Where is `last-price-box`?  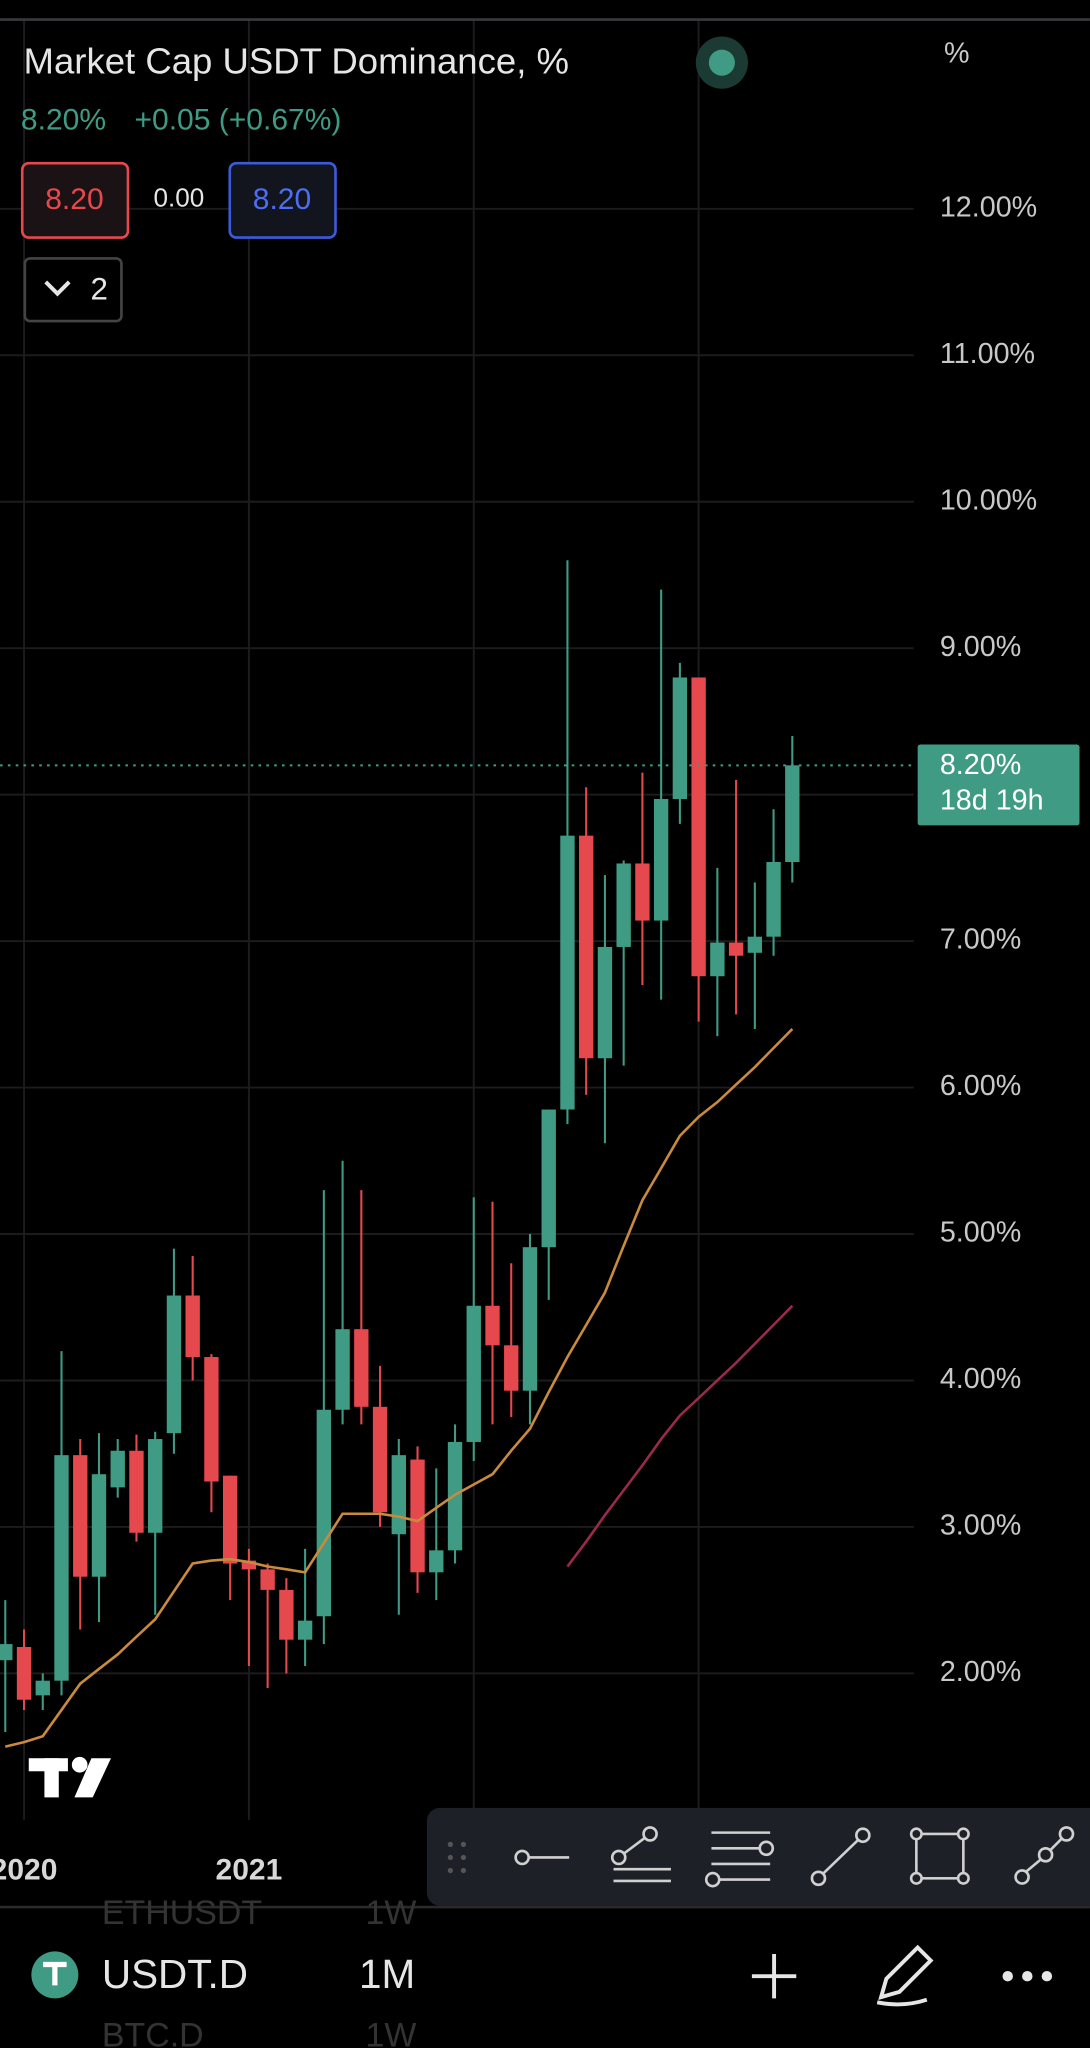 last-price-box is located at coordinates (998, 785).